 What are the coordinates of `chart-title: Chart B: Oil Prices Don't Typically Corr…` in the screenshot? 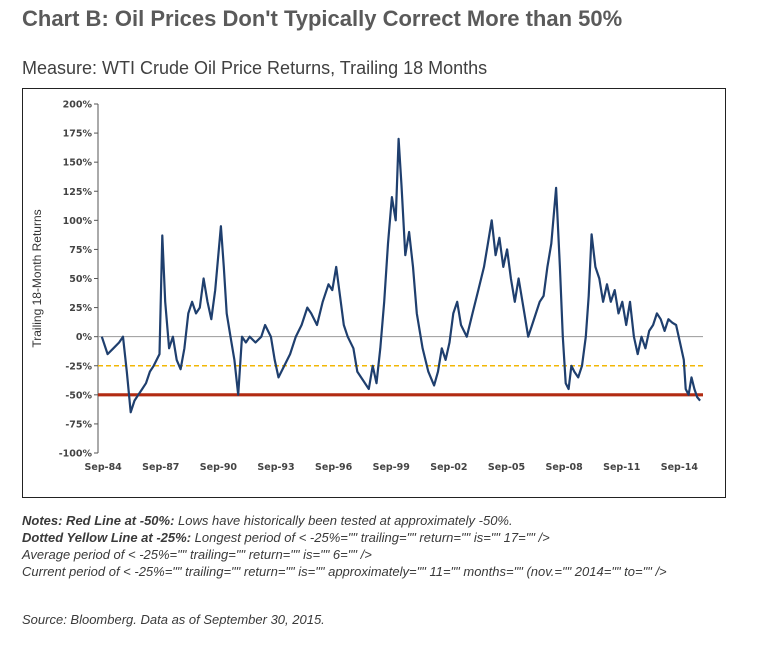 It's located at (322, 18).